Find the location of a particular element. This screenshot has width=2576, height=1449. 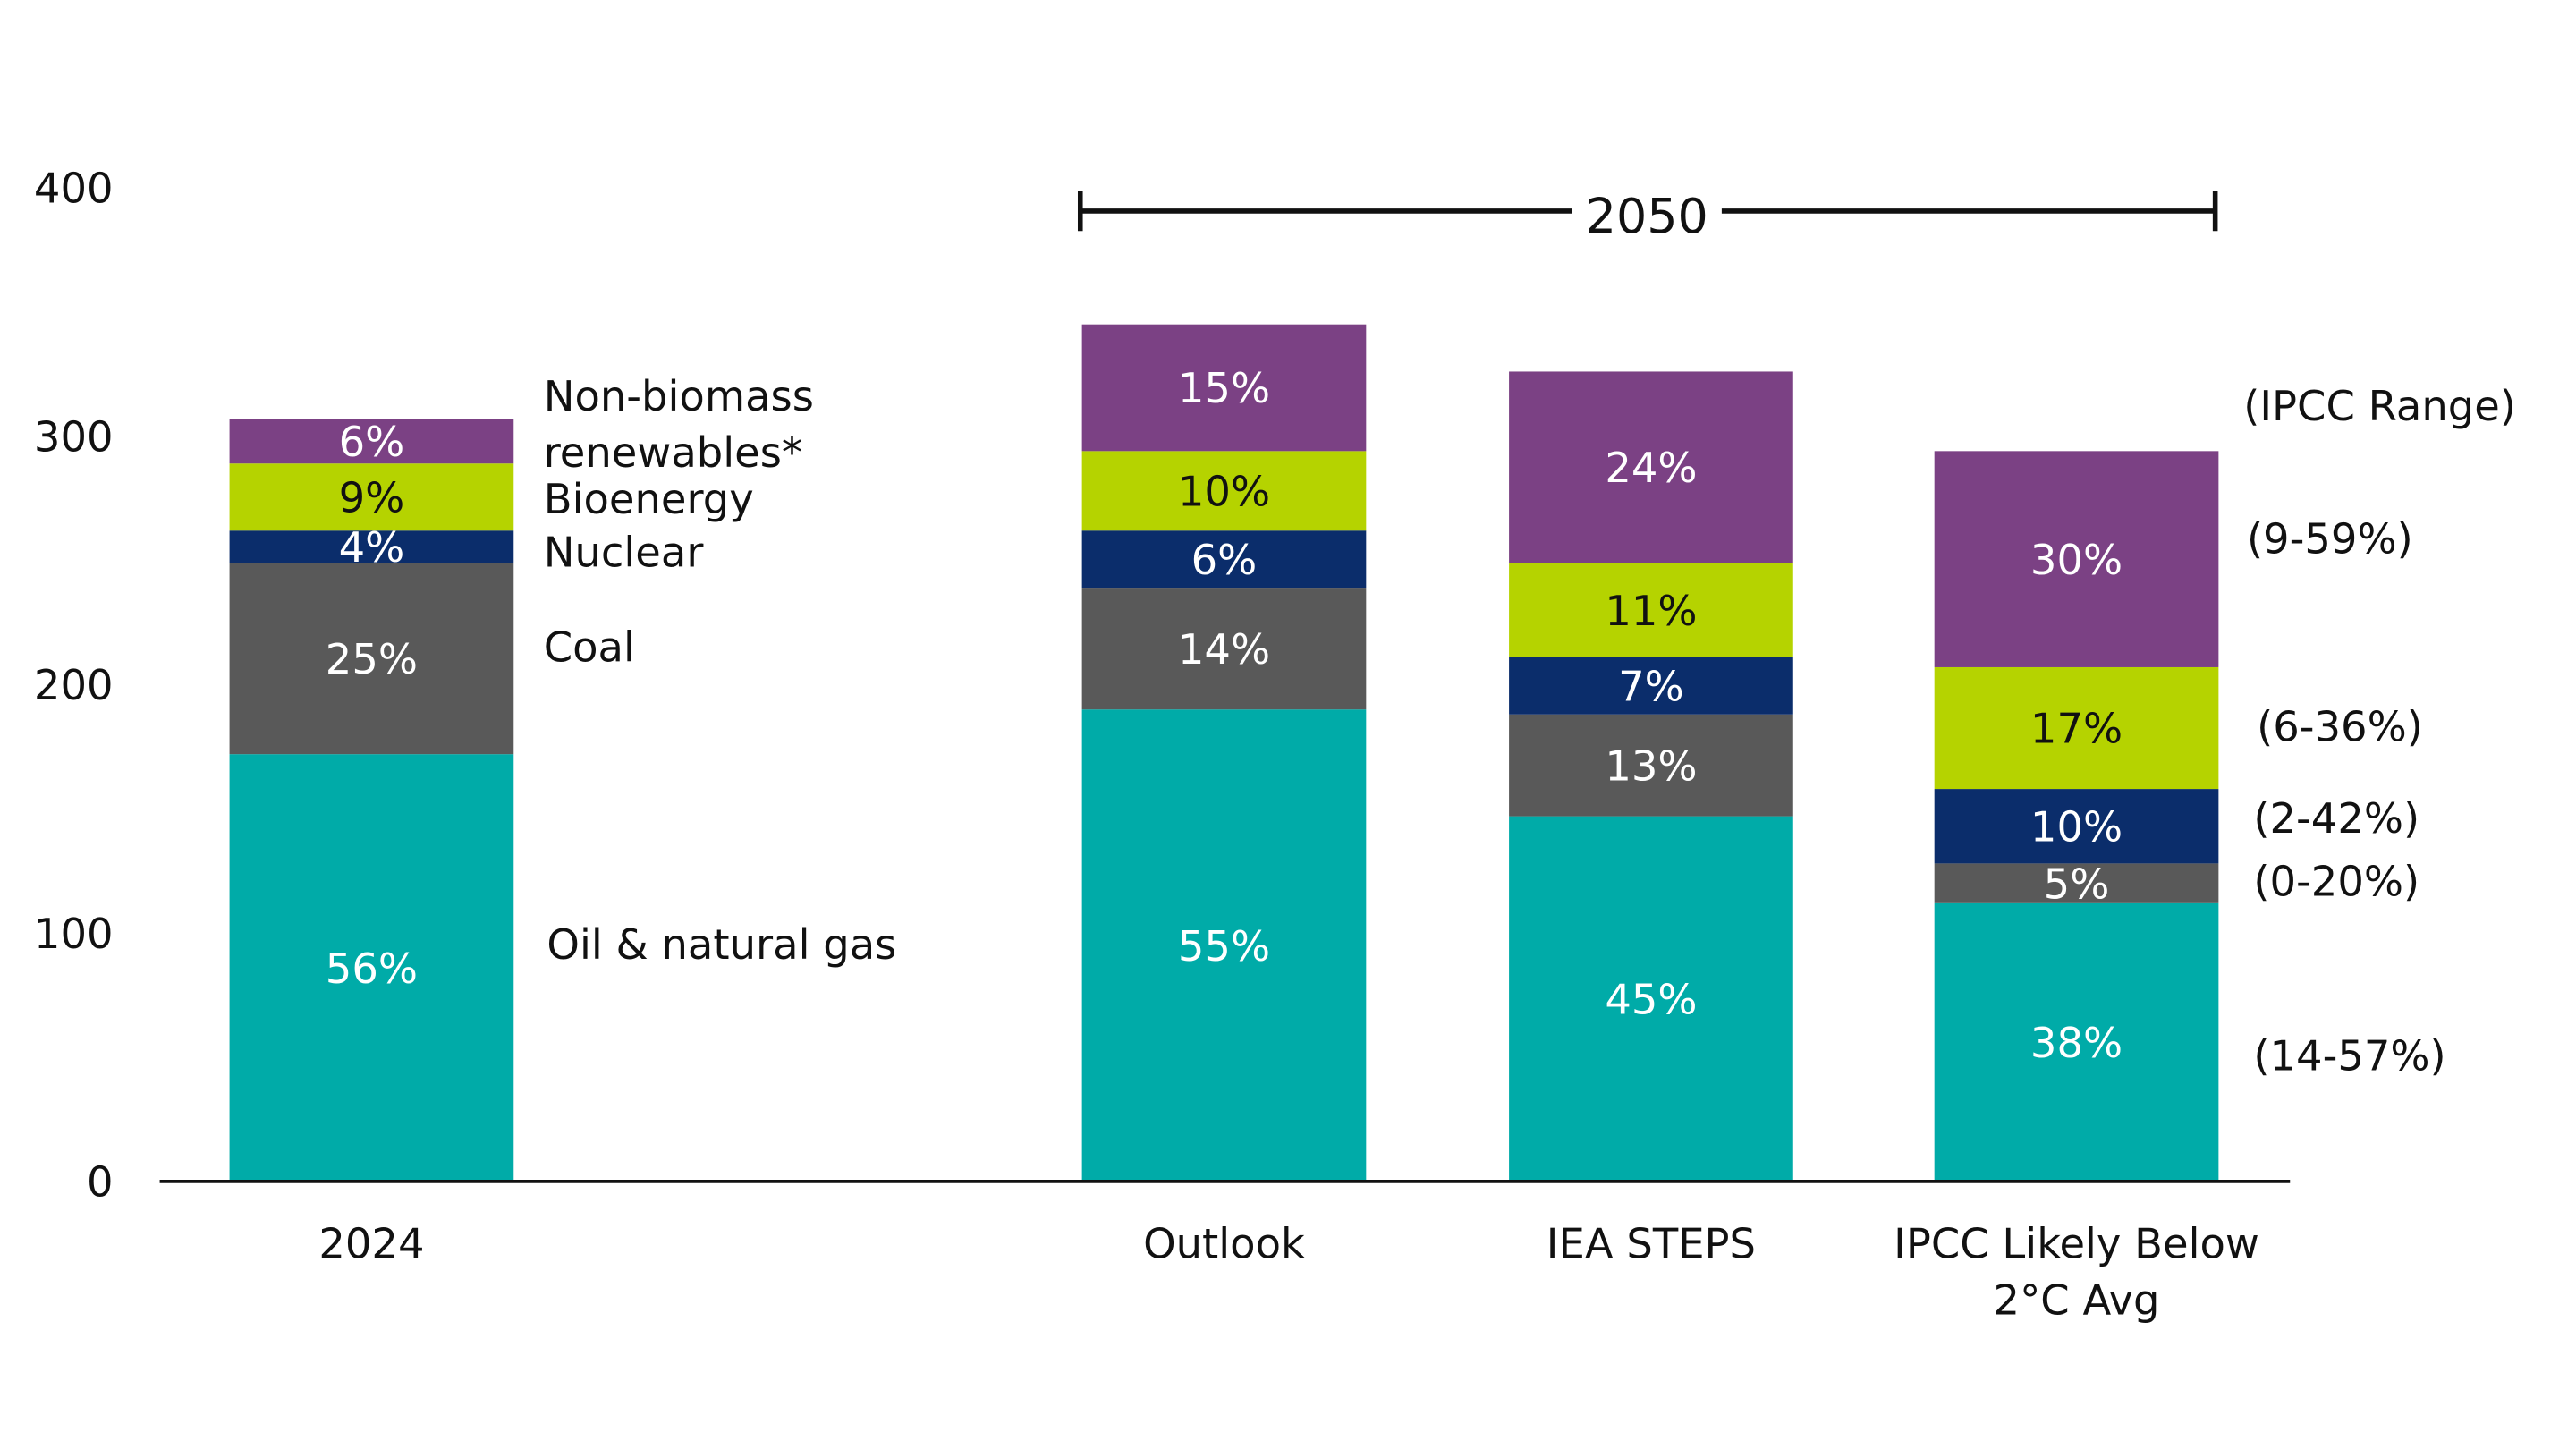

legend-label: Non-biomass is located at coordinates (679, 396).